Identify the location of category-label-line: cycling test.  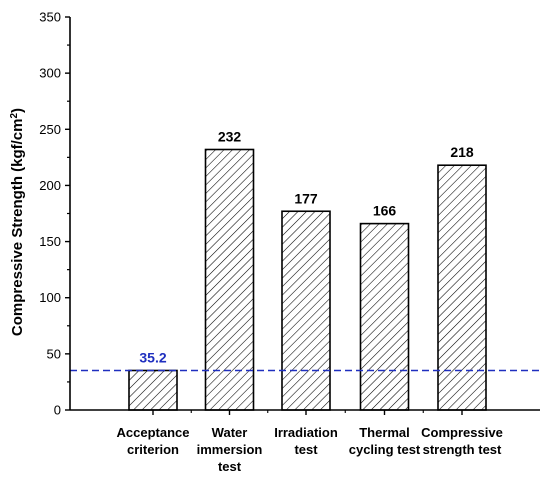
(385, 449).